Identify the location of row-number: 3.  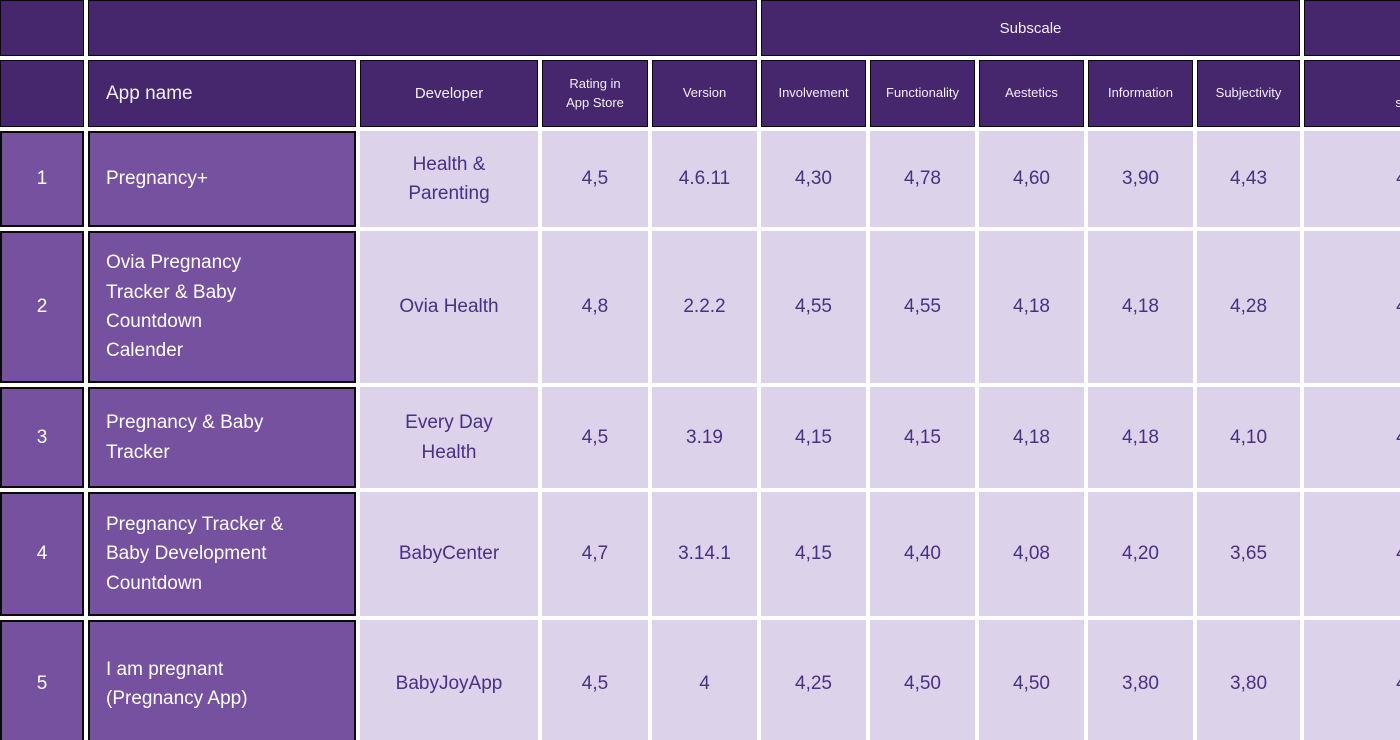
(42, 437).